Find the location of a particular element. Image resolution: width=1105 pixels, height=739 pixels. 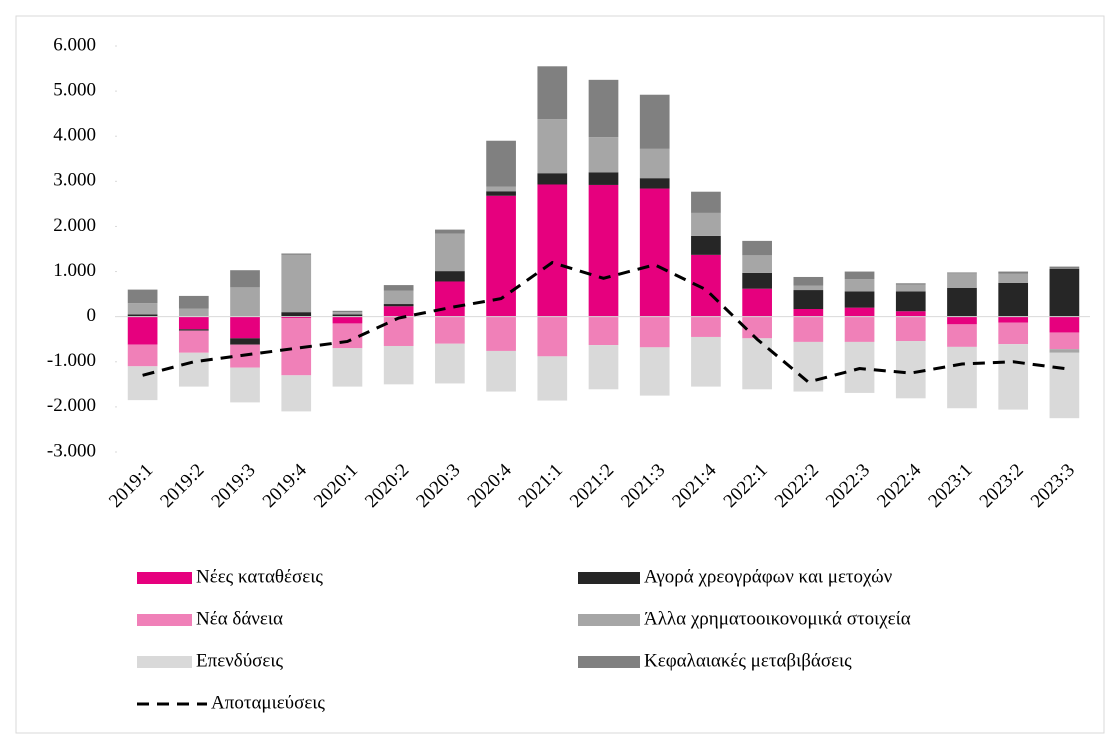

y-tick-label: -3.000 is located at coordinates (71, 450).